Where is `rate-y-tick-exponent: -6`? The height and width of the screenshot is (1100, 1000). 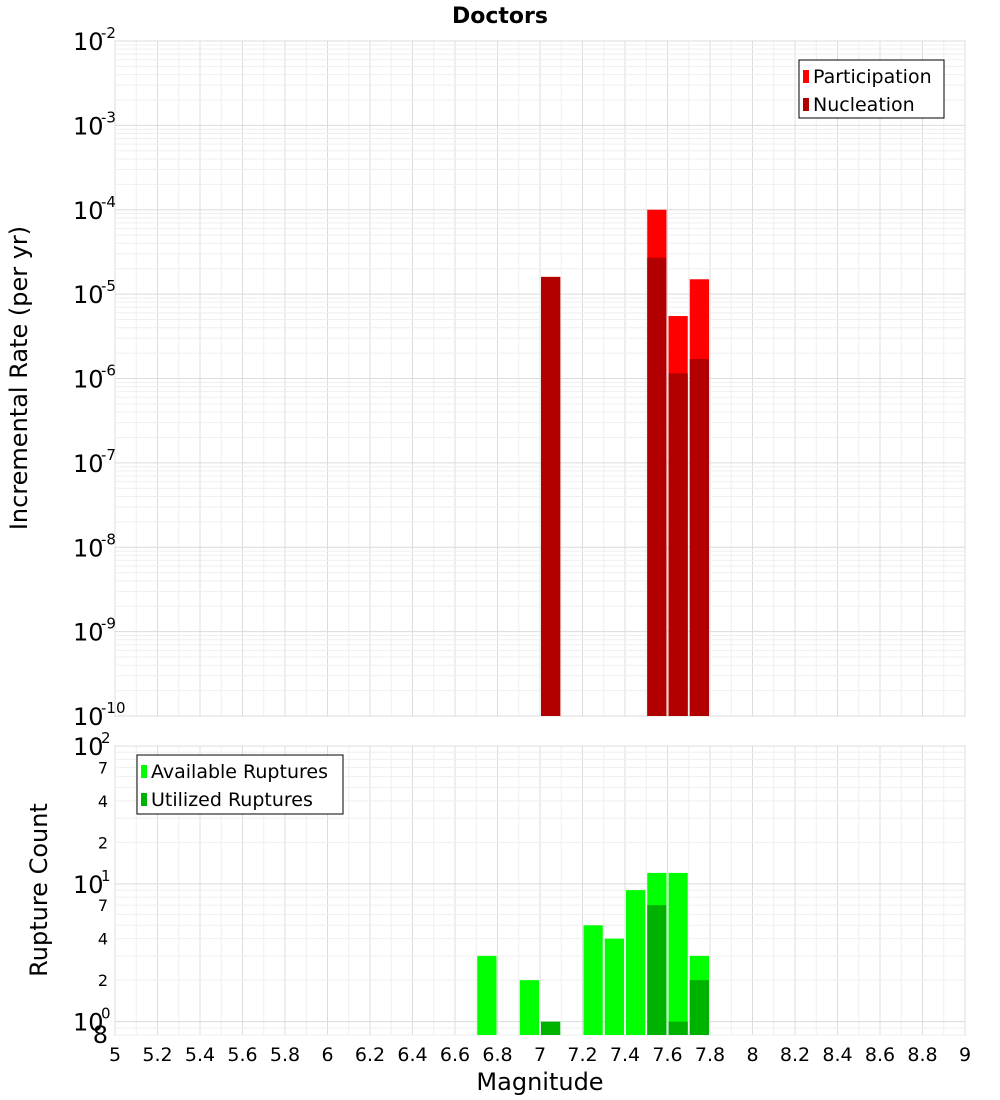 rate-y-tick-exponent: -6 is located at coordinates (108, 371).